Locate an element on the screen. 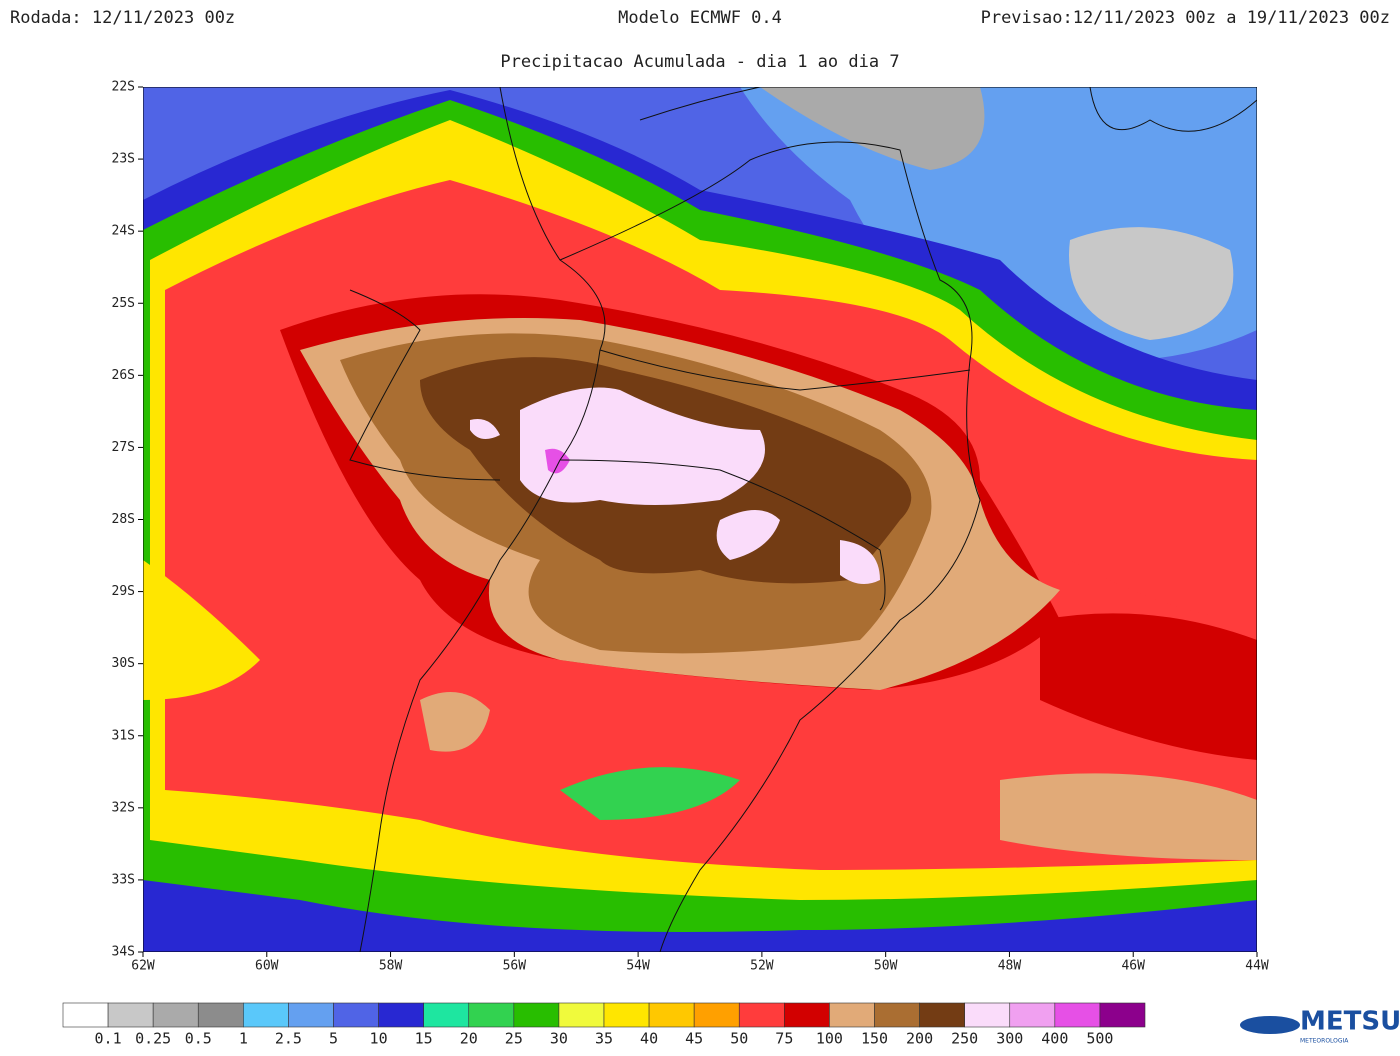 This screenshot has height=1056, width=1400. lon-label: 62W is located at coordinates (143, 966).